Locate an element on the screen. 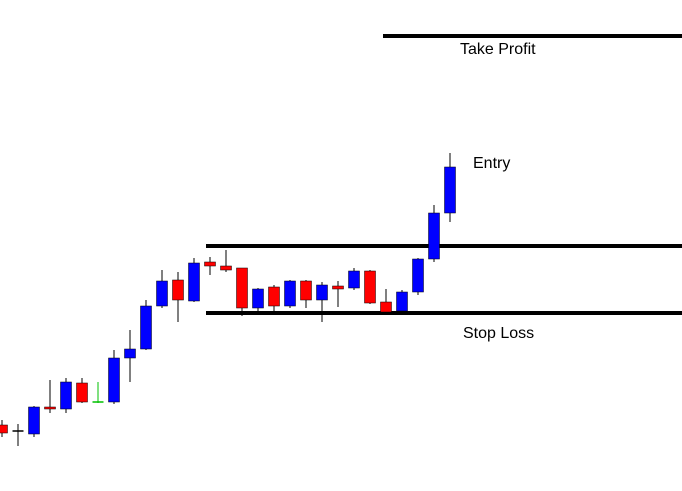 This screenshot has width=682, height=491. level-label: Stop Loss is located at coordinates (498, 333).